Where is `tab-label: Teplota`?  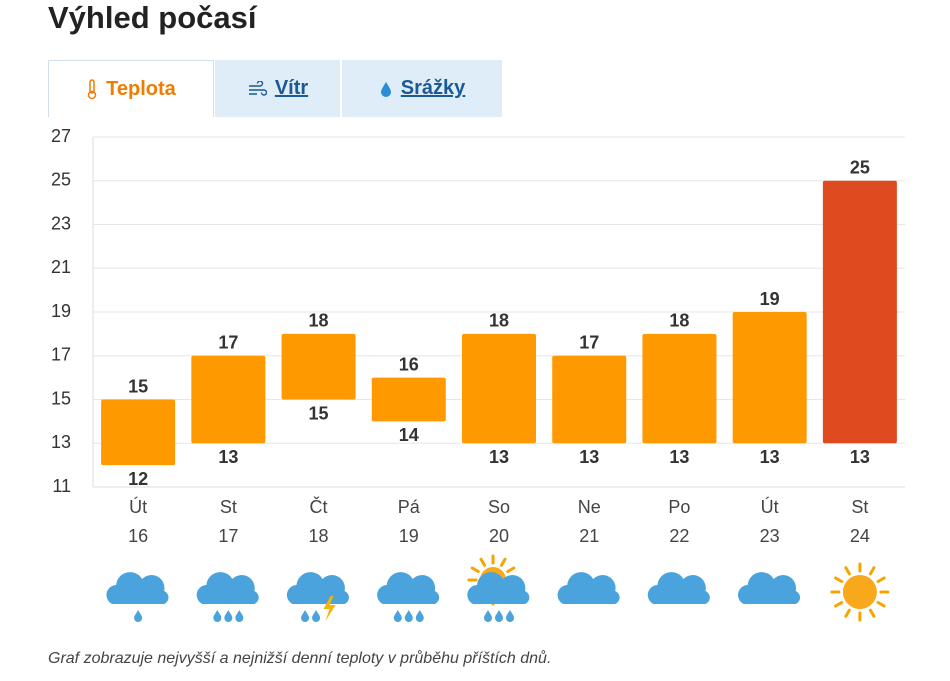
tab-label: Teplota is located at coordinates (141, 88).